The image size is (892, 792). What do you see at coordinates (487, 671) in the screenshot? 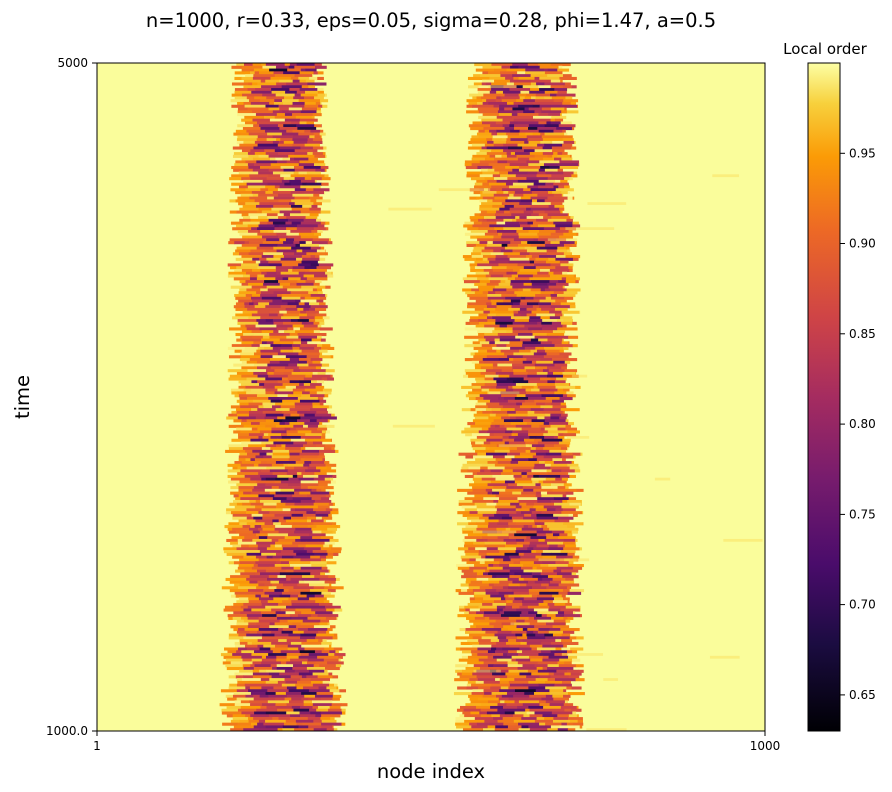
I see `heat-streak` at bounding box center [487, 671].